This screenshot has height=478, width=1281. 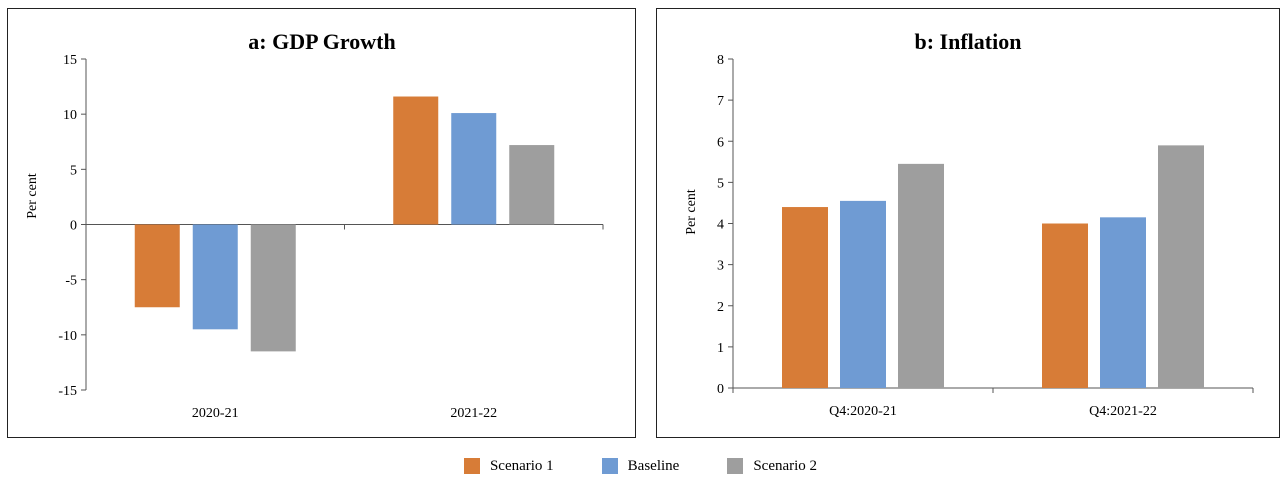 I want to click on inflation-y-tick-label: 2, so click(x=720, y=307).